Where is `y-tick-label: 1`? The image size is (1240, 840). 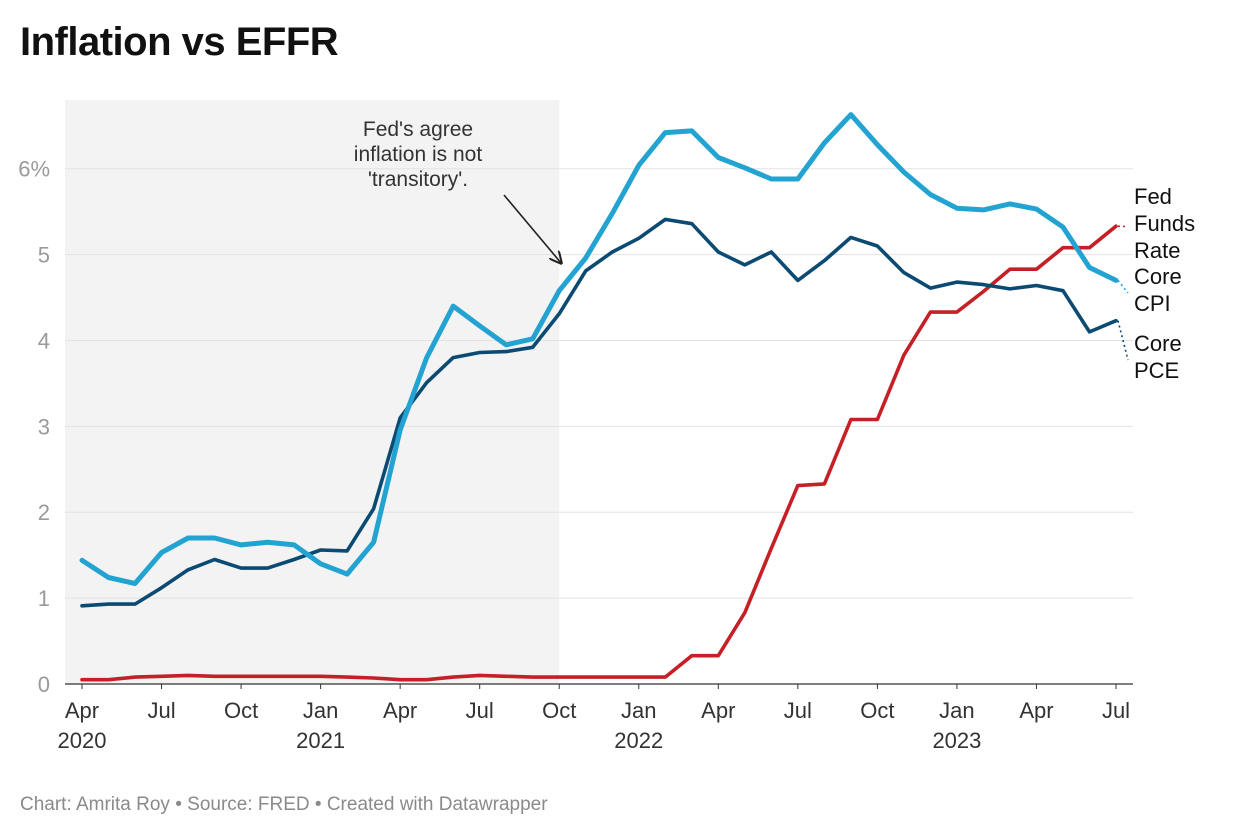
y-tick-label: 1 is located at coordinates (44, 598).